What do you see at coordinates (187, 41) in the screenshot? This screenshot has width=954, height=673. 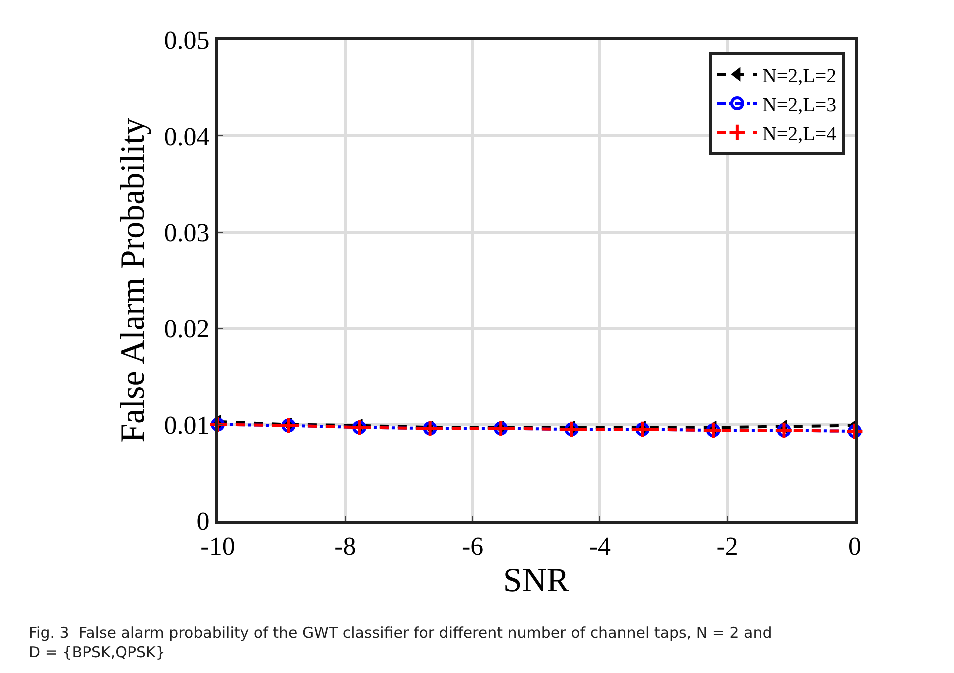 I see `y-tick-label: 0.05` at bounding box center [187, 41].